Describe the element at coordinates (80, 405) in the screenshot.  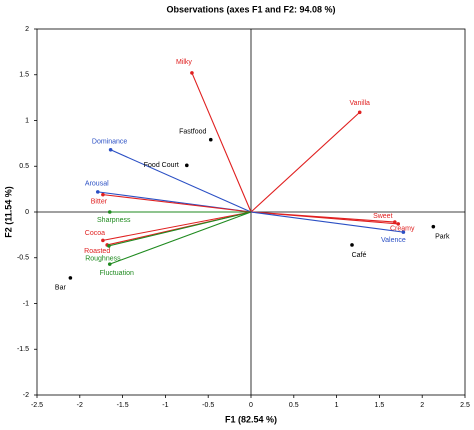
I see `x-tick-label: -2` at that location.